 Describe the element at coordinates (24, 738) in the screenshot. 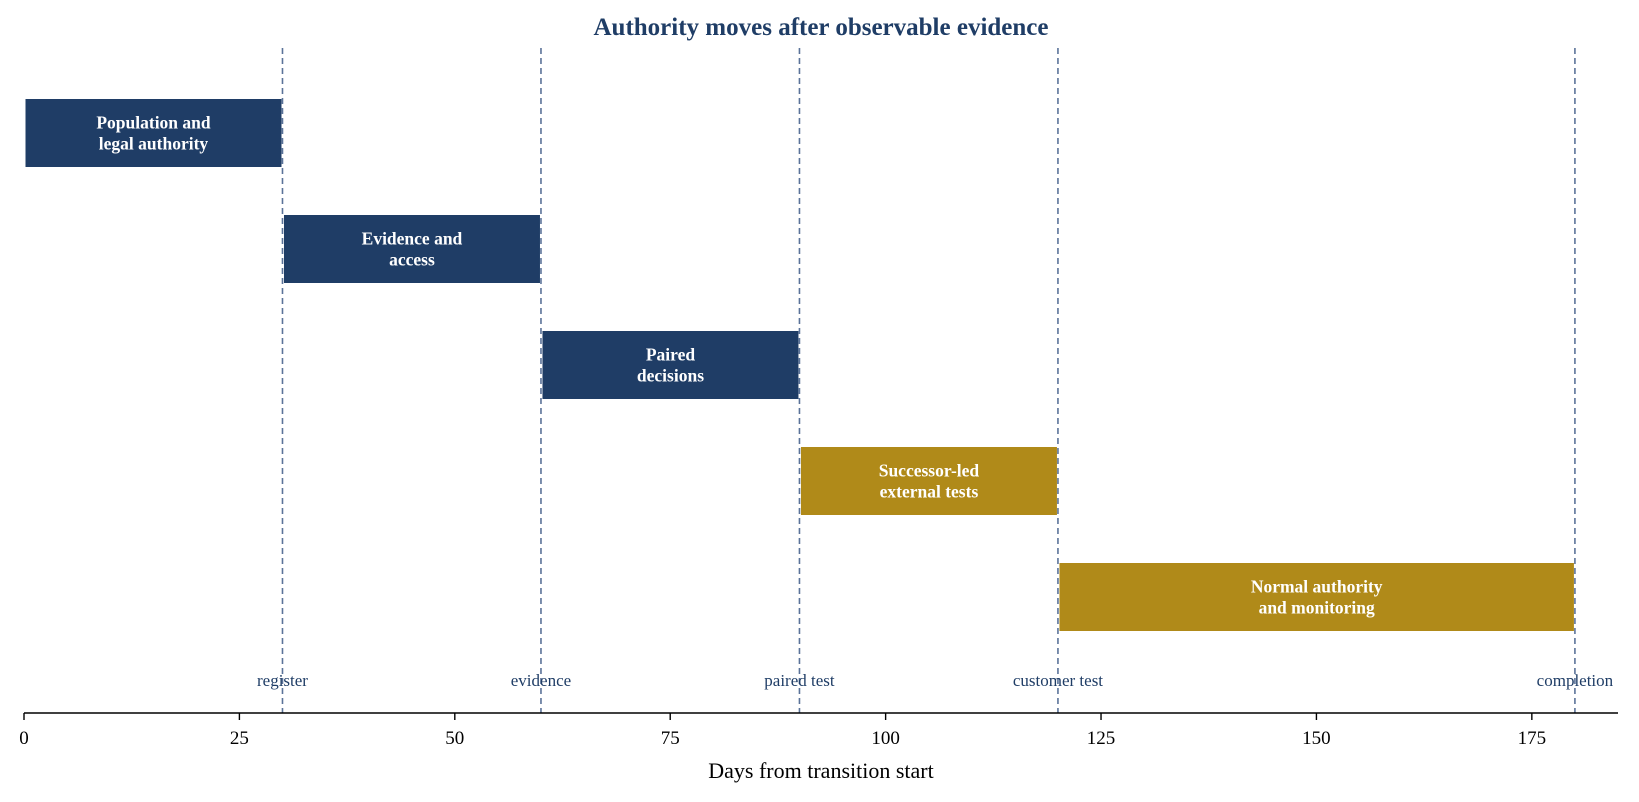

I see `x-tick-label: 0` at that location.